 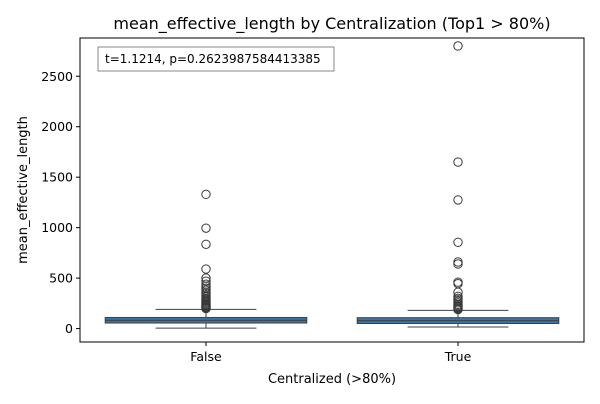 I want to click on y-tick-label: 1500, so click(x=57, y=177).